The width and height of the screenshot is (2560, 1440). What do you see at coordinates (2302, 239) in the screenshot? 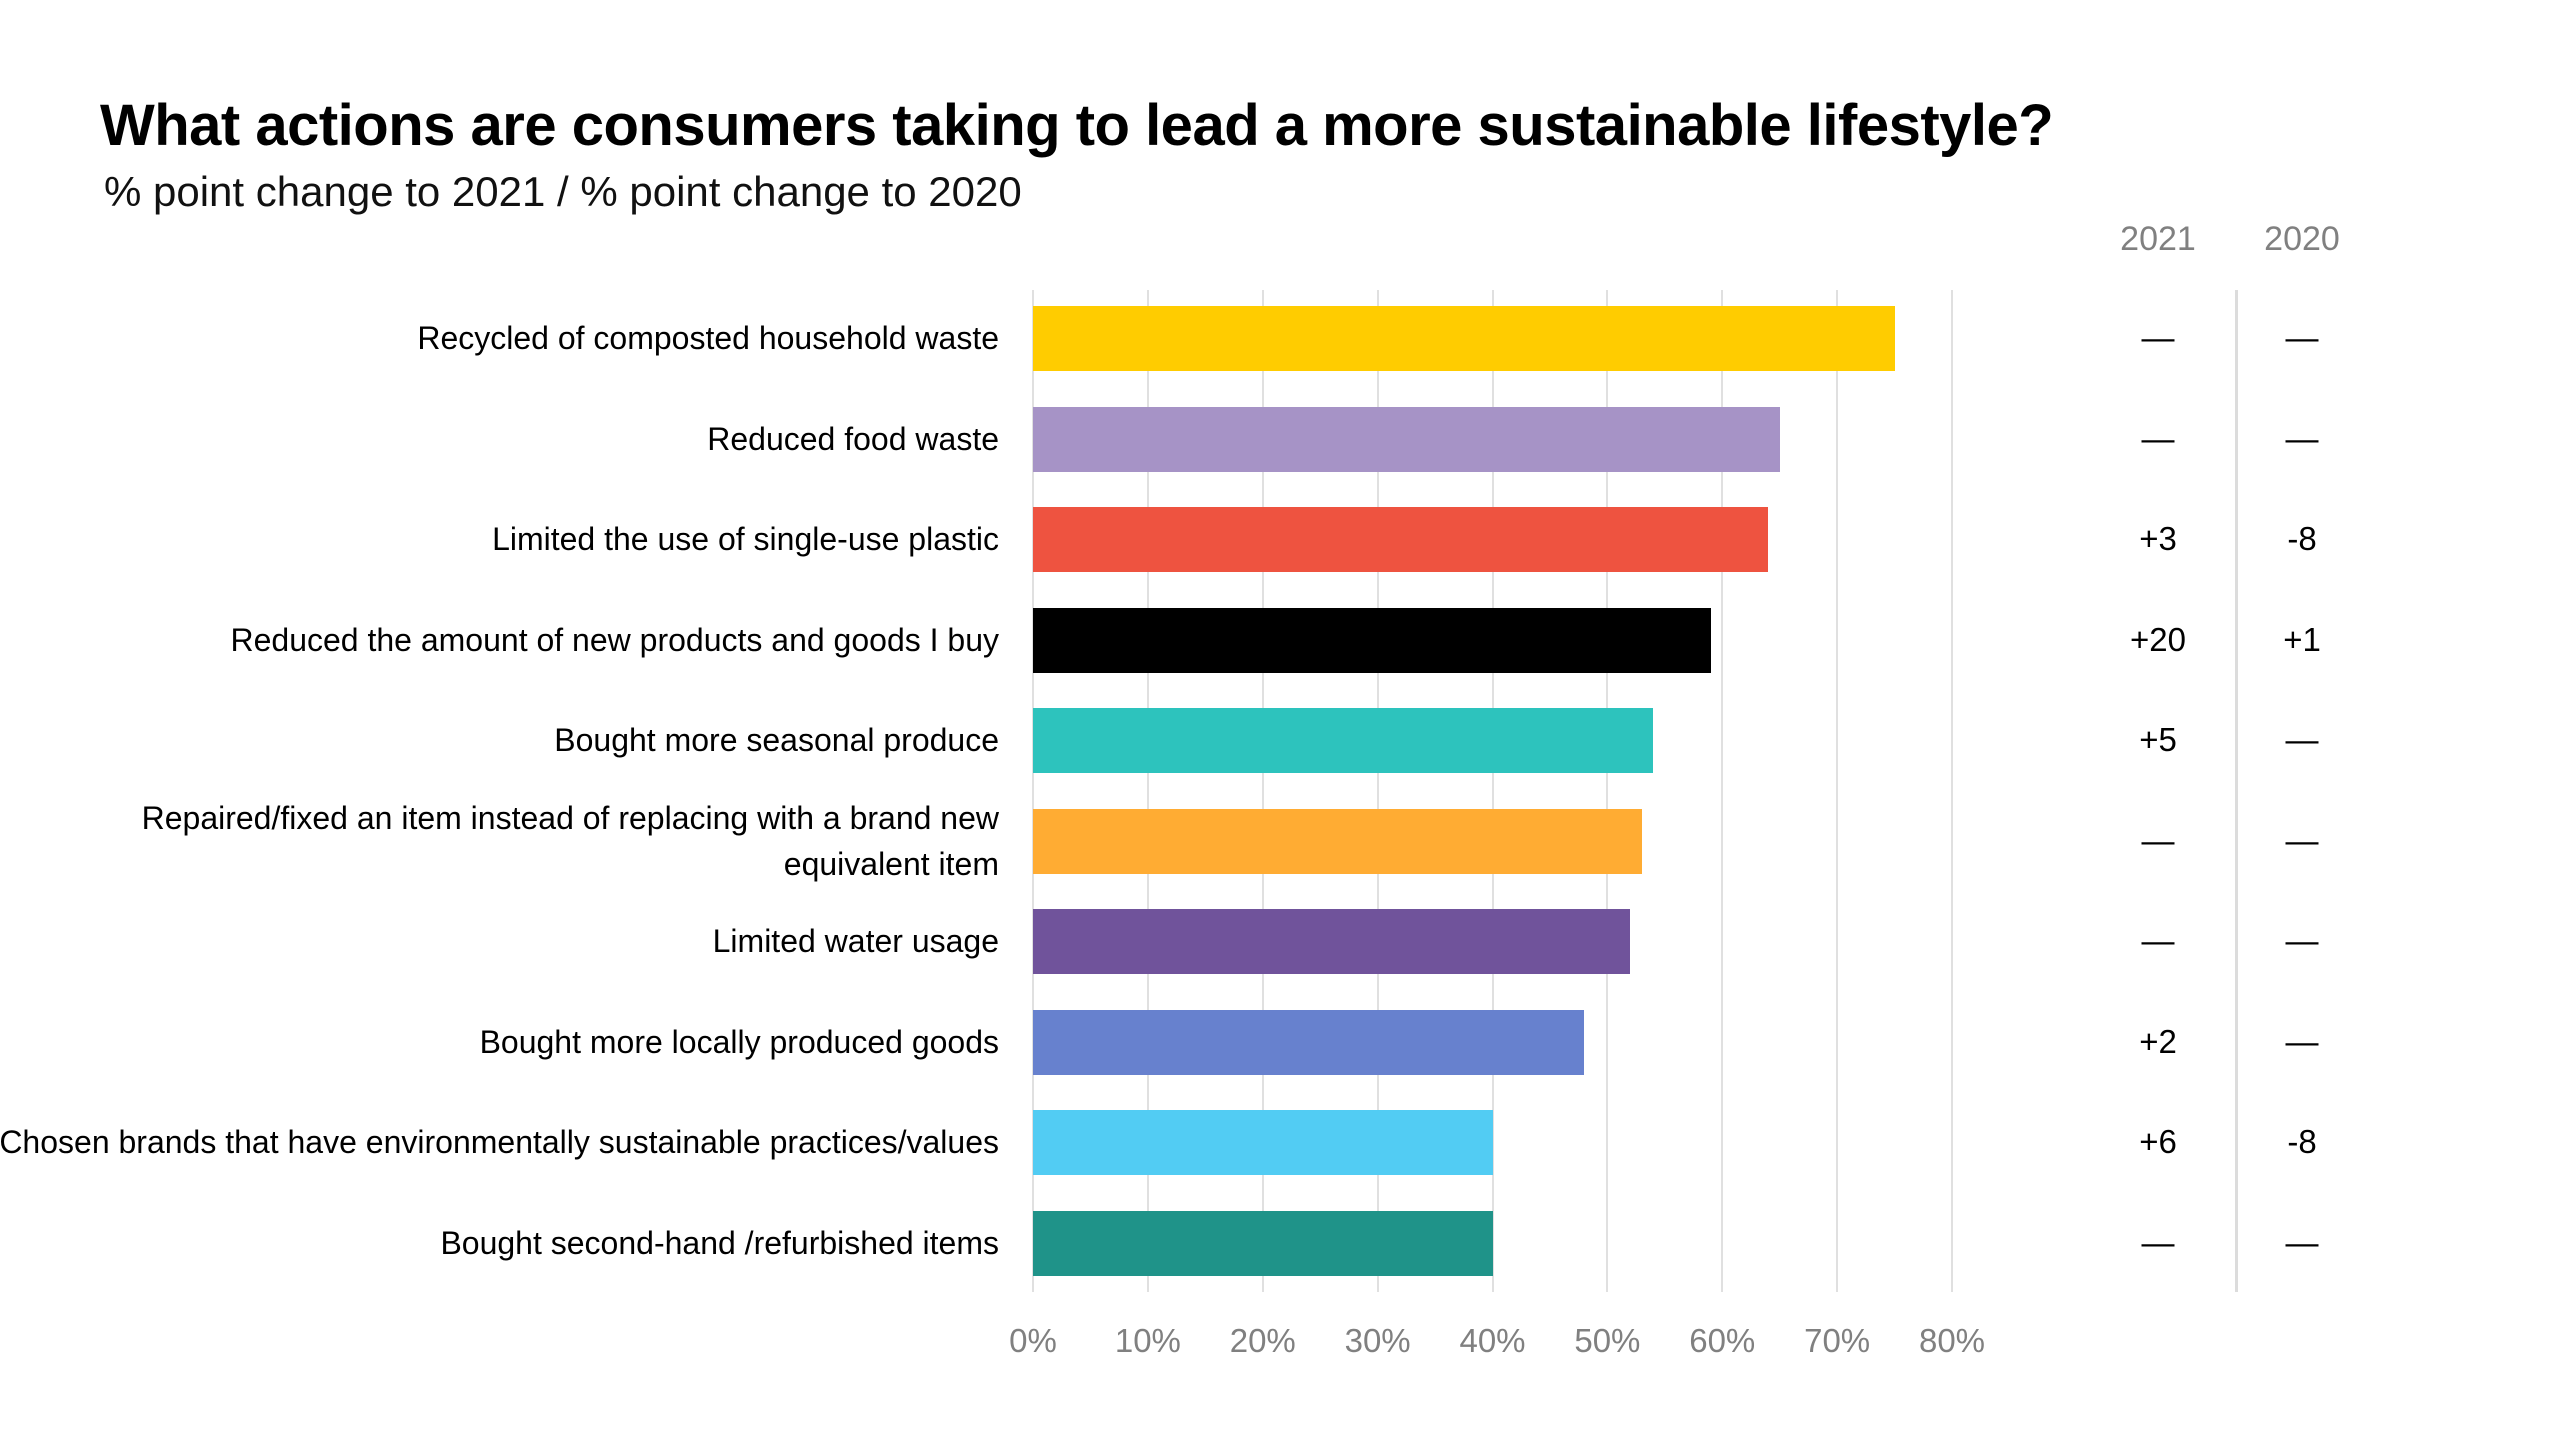
I see `column-header-2020: 2020` at bounding box center [2302, 239].